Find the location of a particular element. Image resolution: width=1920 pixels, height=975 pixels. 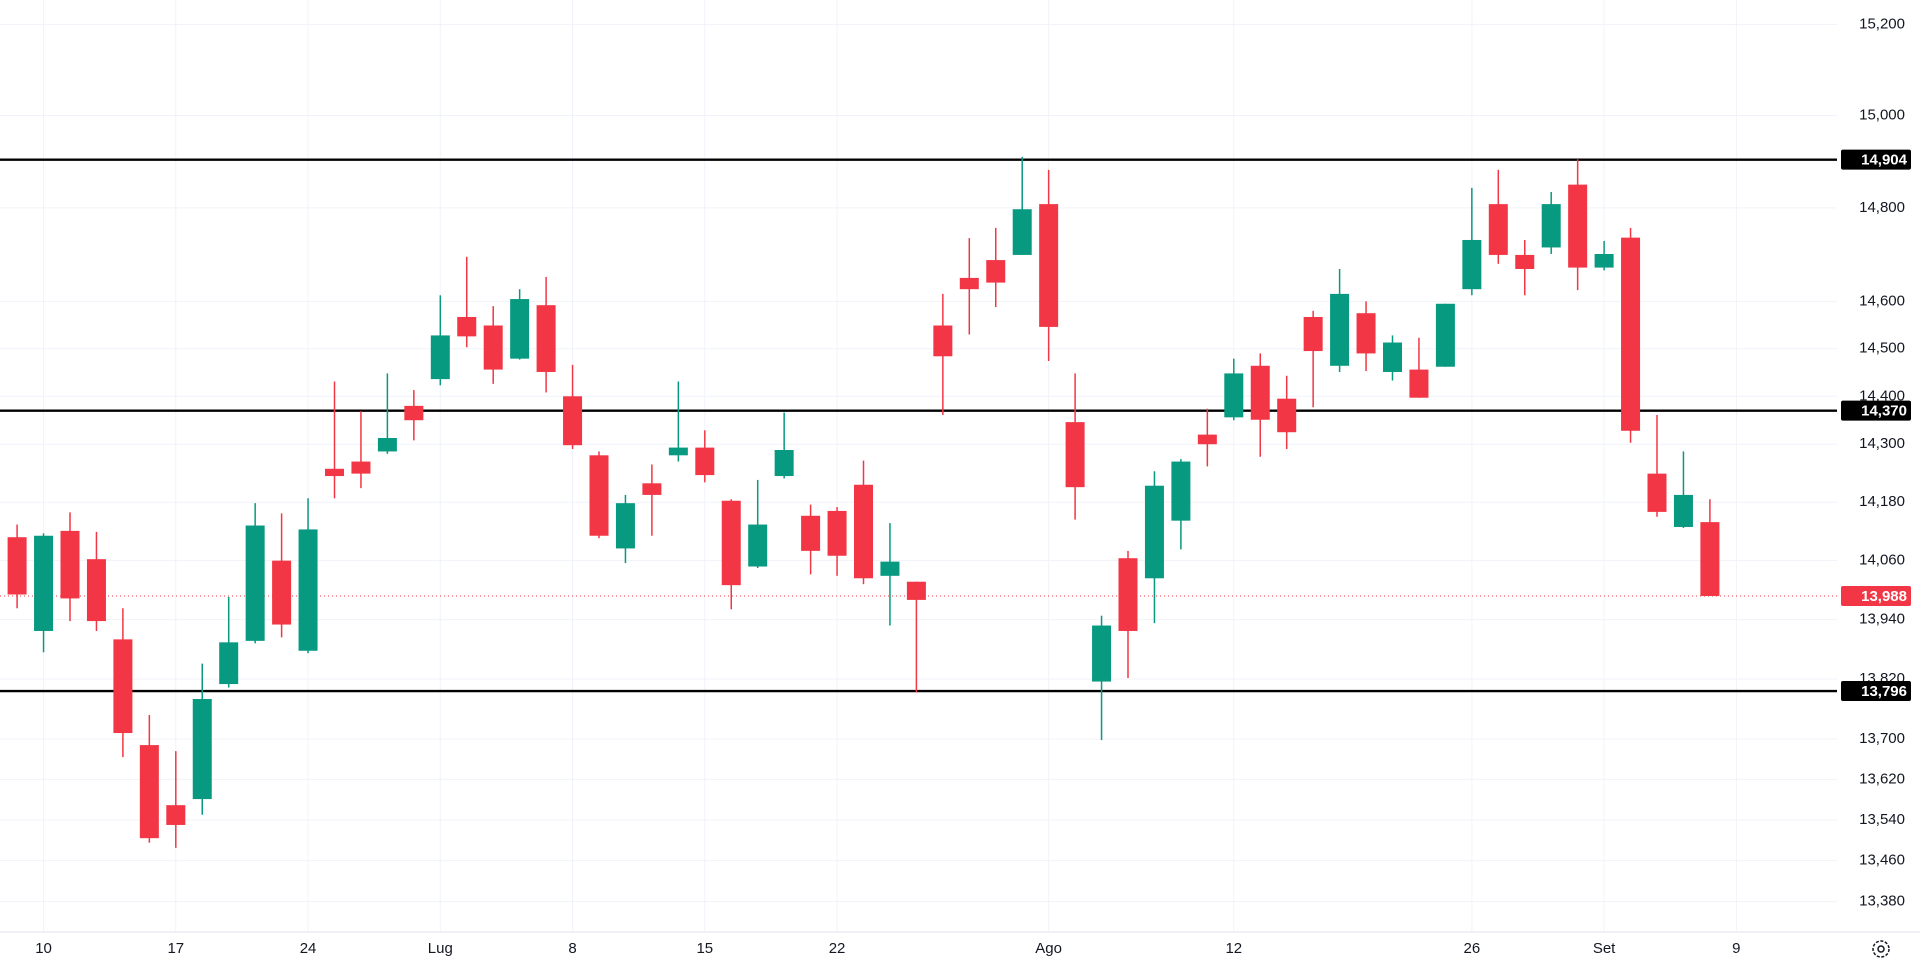

last-price-label: 13,988 is located at coordinates (1884, 596).